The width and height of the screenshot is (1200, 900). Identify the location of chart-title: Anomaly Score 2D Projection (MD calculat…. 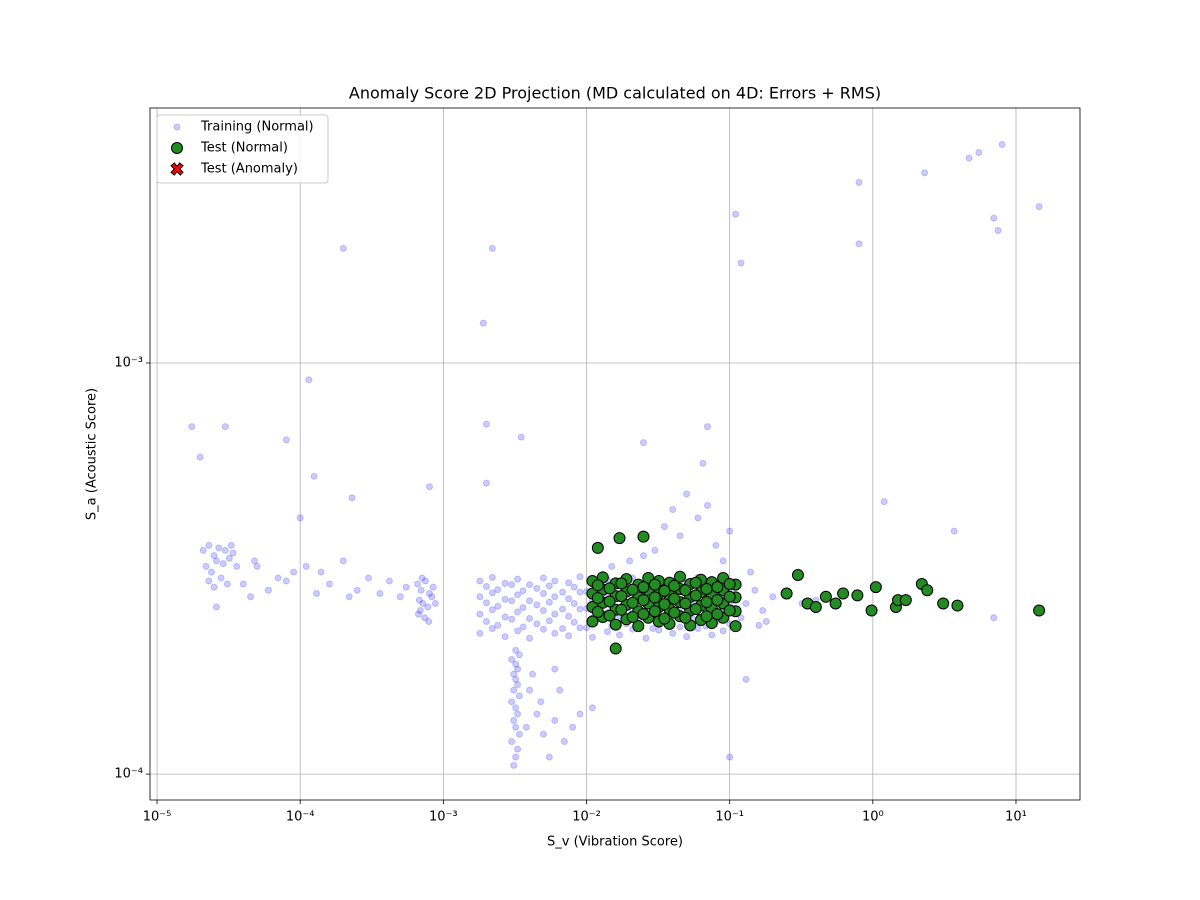
(615, 93).